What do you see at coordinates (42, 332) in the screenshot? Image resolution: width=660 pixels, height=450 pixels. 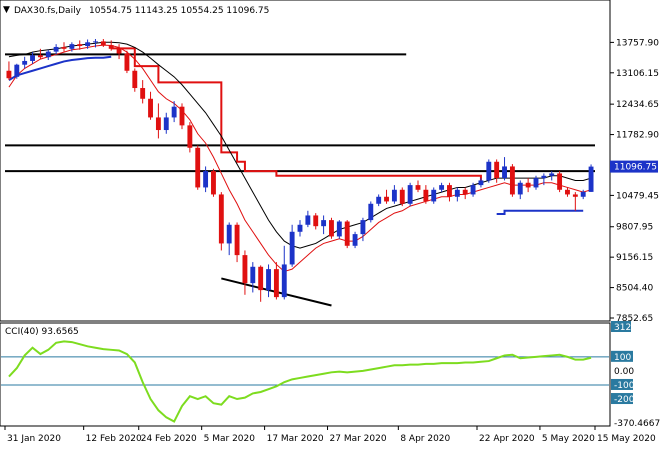 I see `cci-indicator-label: CCI(40) 93.6565` at bounding box center [42, 332].